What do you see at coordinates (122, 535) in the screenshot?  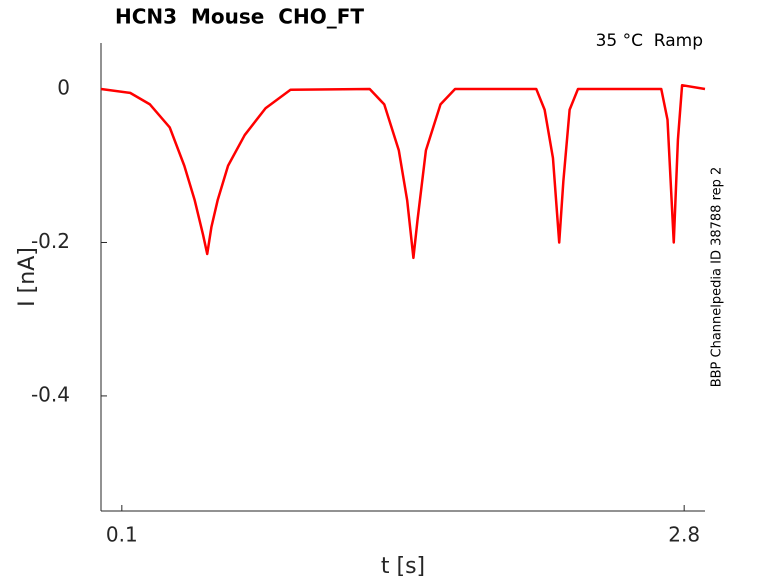 I see `x-tick-label: 0.1` at bounding box center [122, 535].